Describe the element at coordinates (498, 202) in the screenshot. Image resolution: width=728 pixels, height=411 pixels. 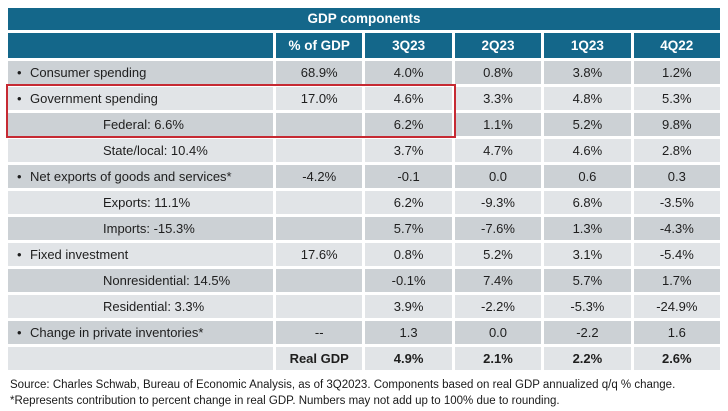
I see `value-cell: -9.3%` at that location.